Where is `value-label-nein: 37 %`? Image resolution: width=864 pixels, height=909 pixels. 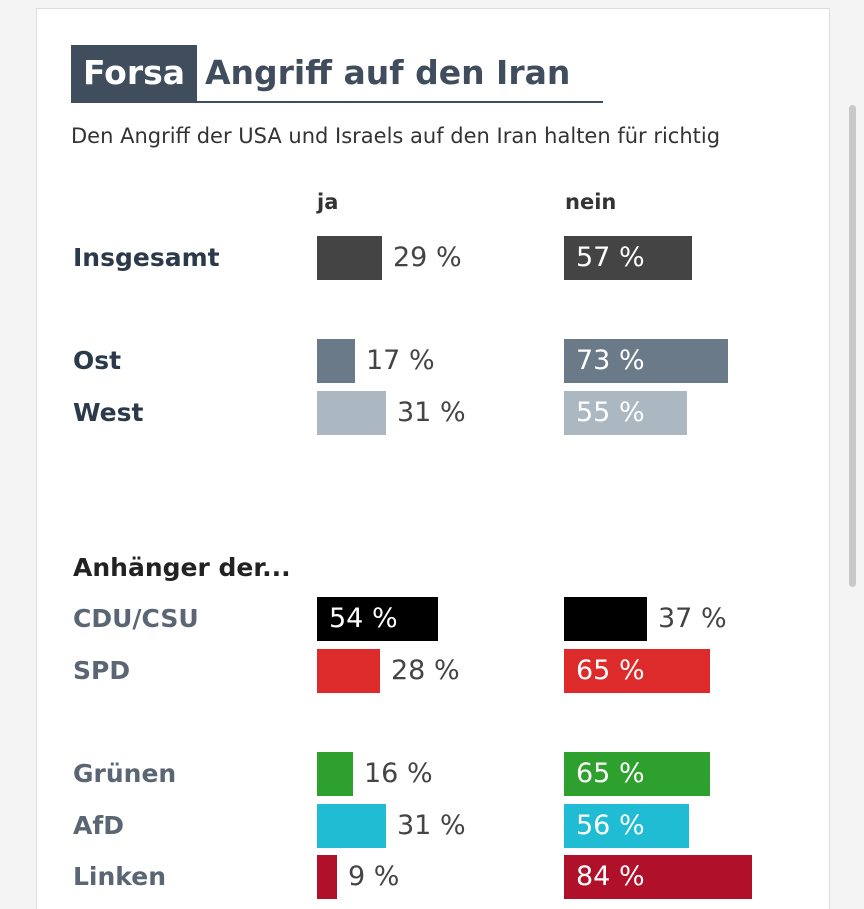 value-label-nein: 37 % is located at coordinates (692, 618).